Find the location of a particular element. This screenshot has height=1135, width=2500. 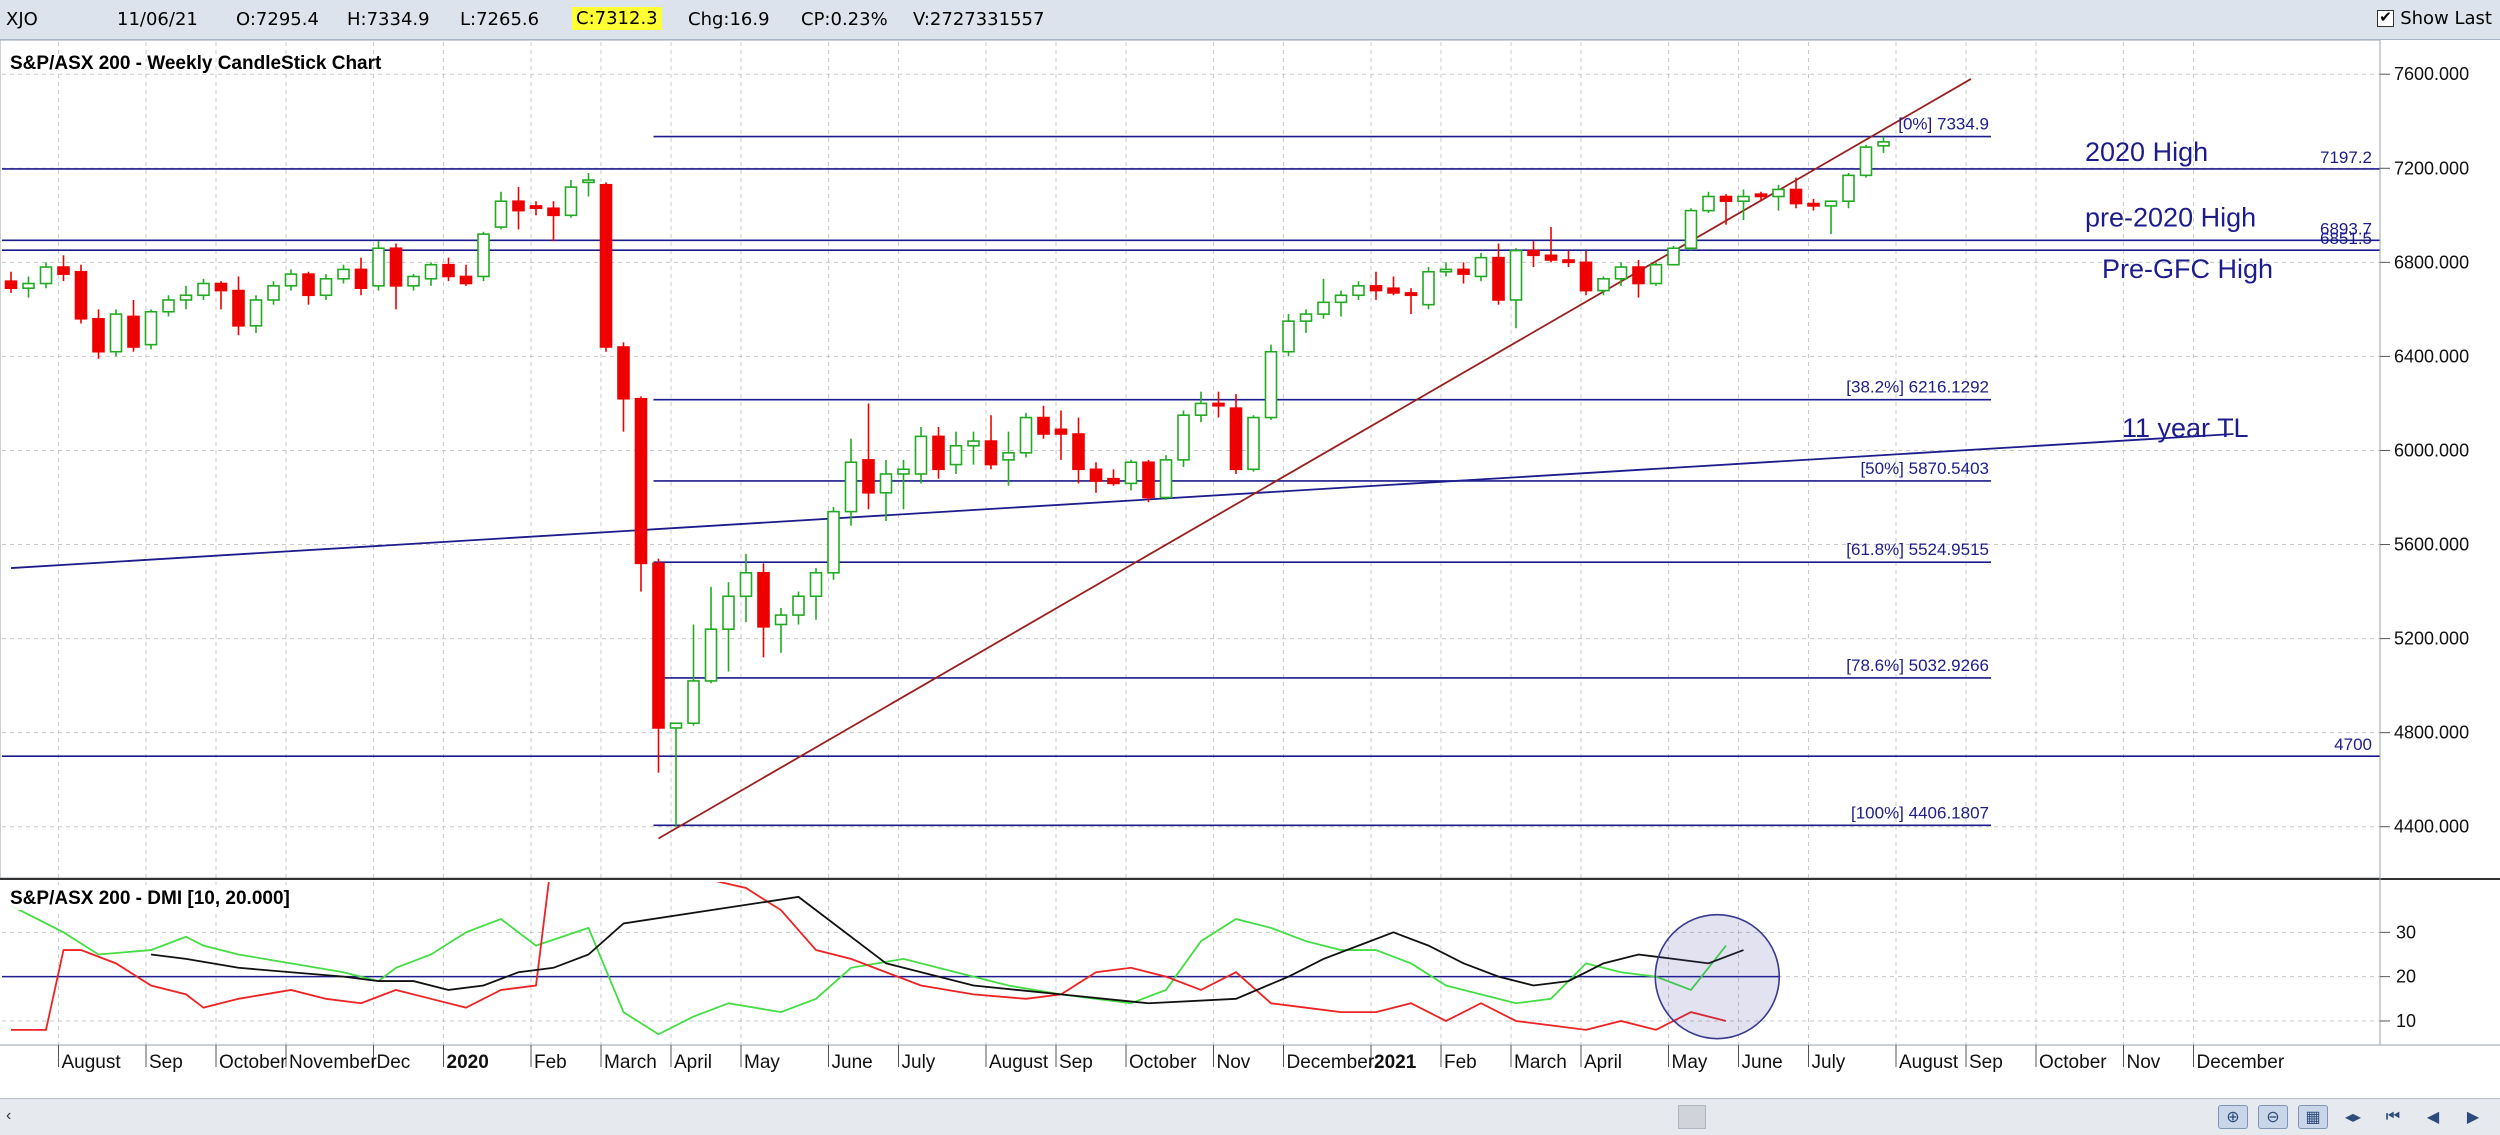

x-tick-label: November is located at coordinates (333, 1062).